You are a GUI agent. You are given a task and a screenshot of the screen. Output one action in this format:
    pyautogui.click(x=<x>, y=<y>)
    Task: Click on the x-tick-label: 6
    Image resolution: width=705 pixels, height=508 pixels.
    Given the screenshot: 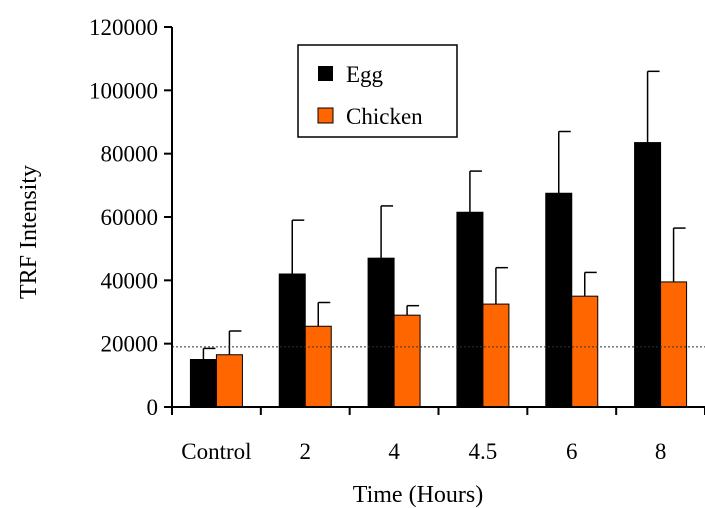 What is the action you would take?
    pyautogui.click(x=572, y=451)
    